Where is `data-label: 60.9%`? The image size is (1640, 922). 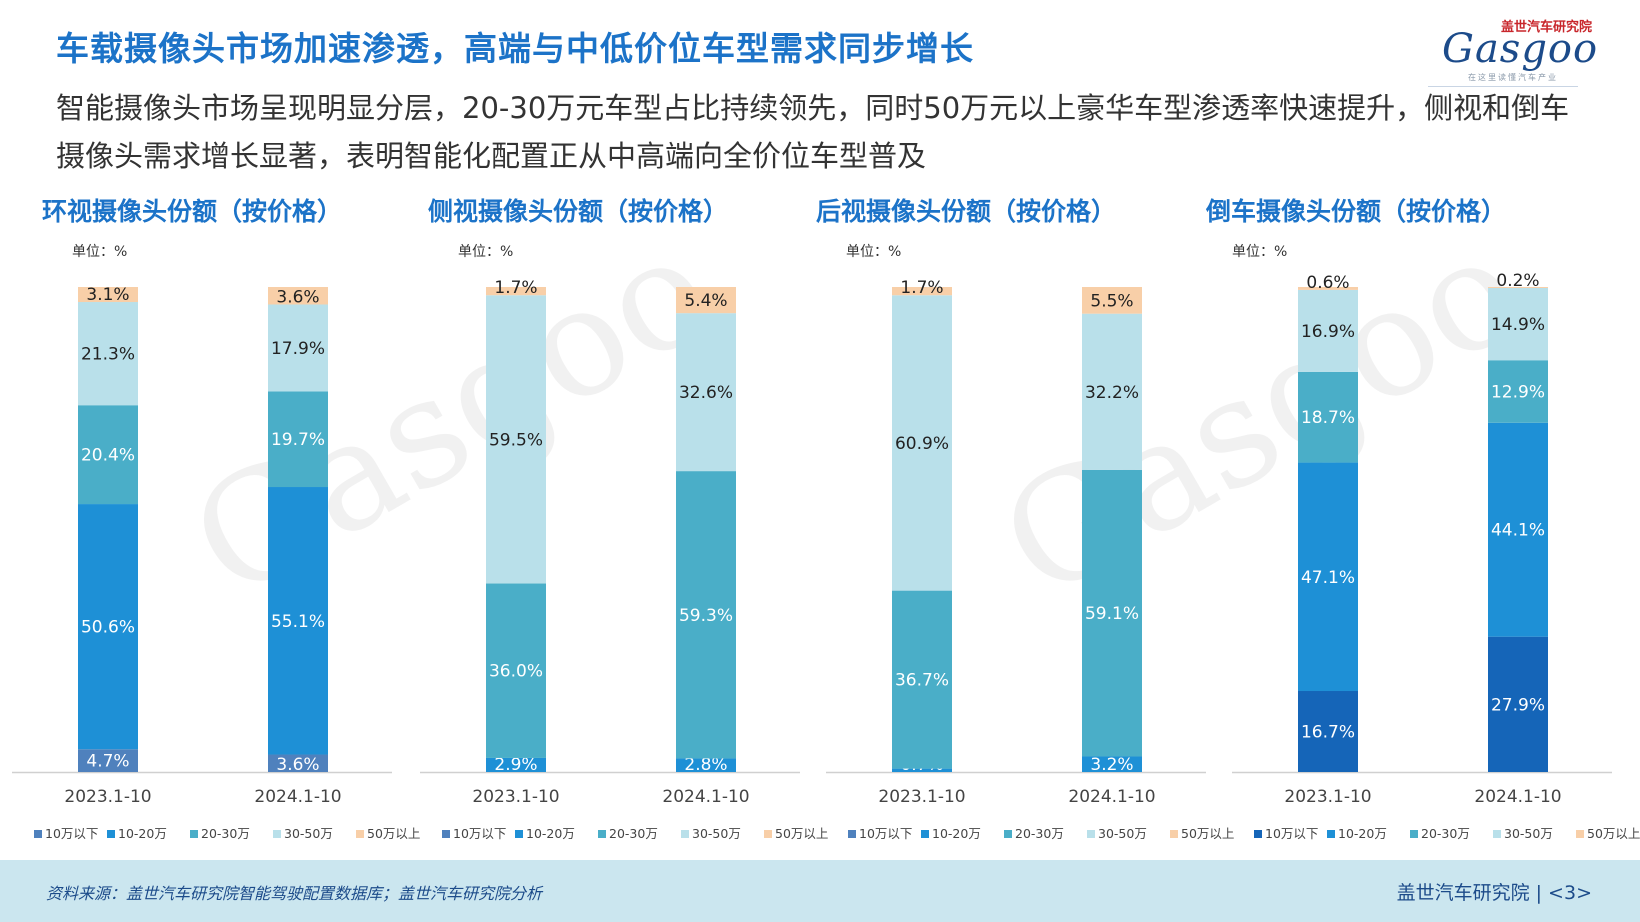
data-label: 60.9% is located at coordinates (922, 444).